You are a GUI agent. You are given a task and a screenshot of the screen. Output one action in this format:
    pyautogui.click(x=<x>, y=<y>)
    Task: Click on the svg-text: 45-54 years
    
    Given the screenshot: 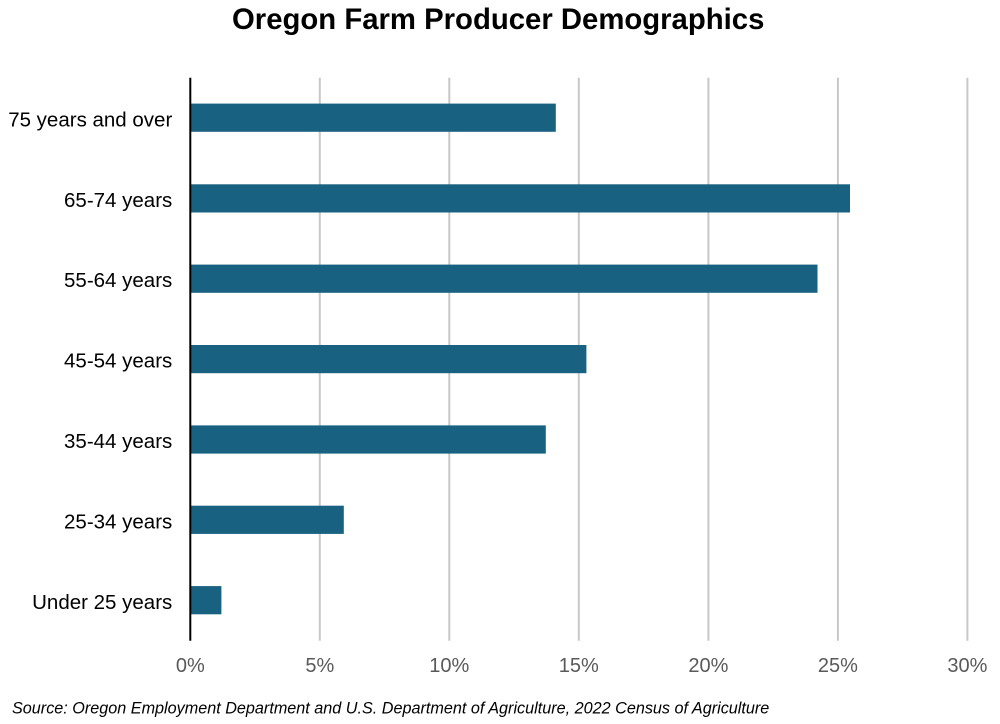 What is the action you would take?
    pyautogui.click(x=118, y=361)
    